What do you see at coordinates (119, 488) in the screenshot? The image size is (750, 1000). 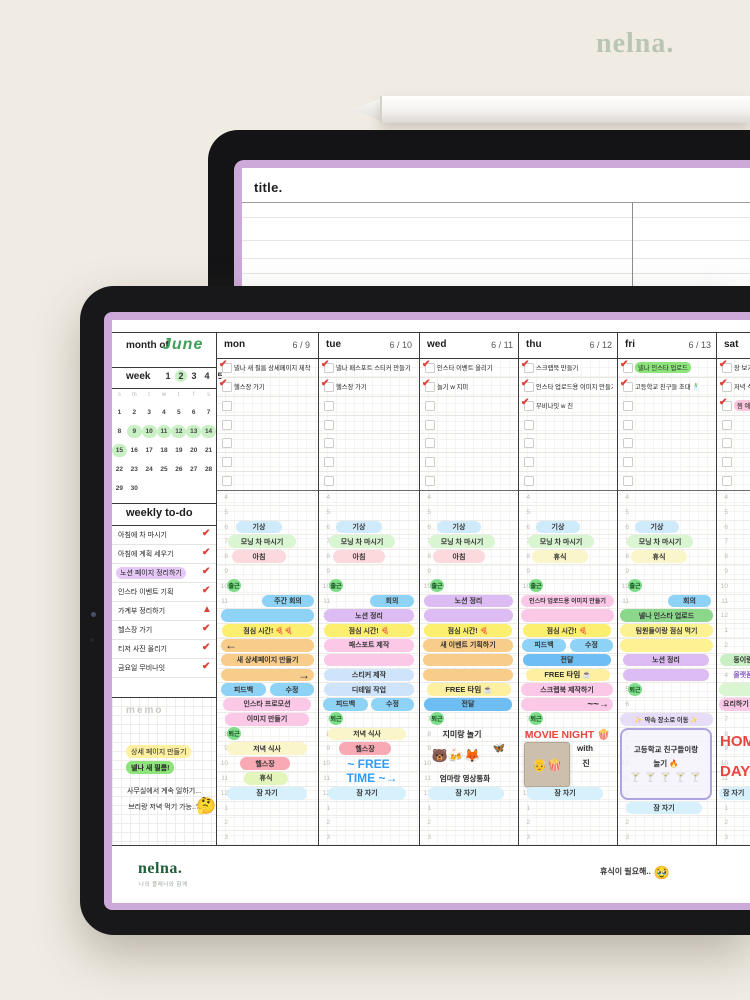 I see `calendar-day: 29` at bounding box center [119, 488].